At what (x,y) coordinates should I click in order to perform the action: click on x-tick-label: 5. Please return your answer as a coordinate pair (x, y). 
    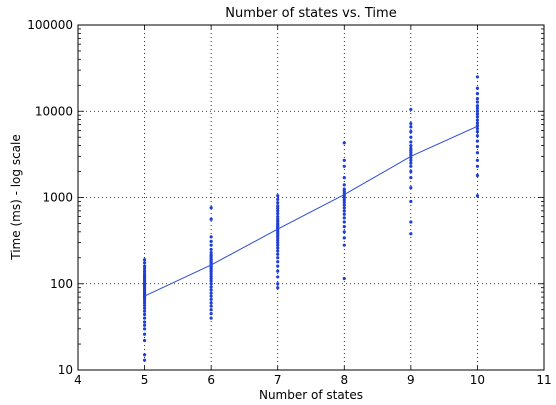
    Looking at the image, I should click on (145, 380).